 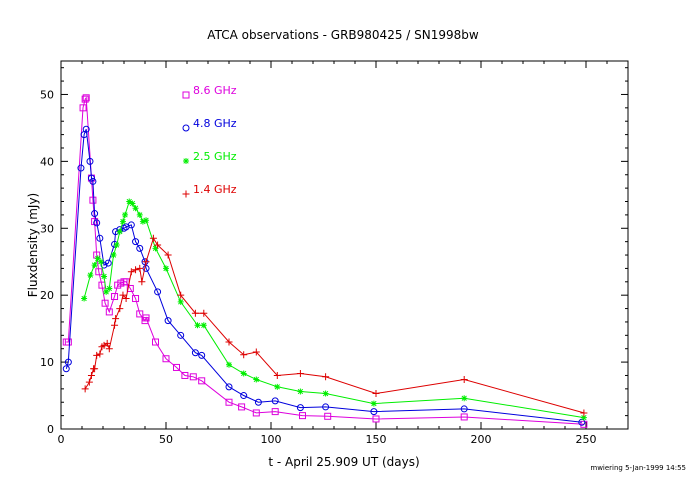 I want to click on legend-label: 2.5 GHz, so click(x=215, y=156).